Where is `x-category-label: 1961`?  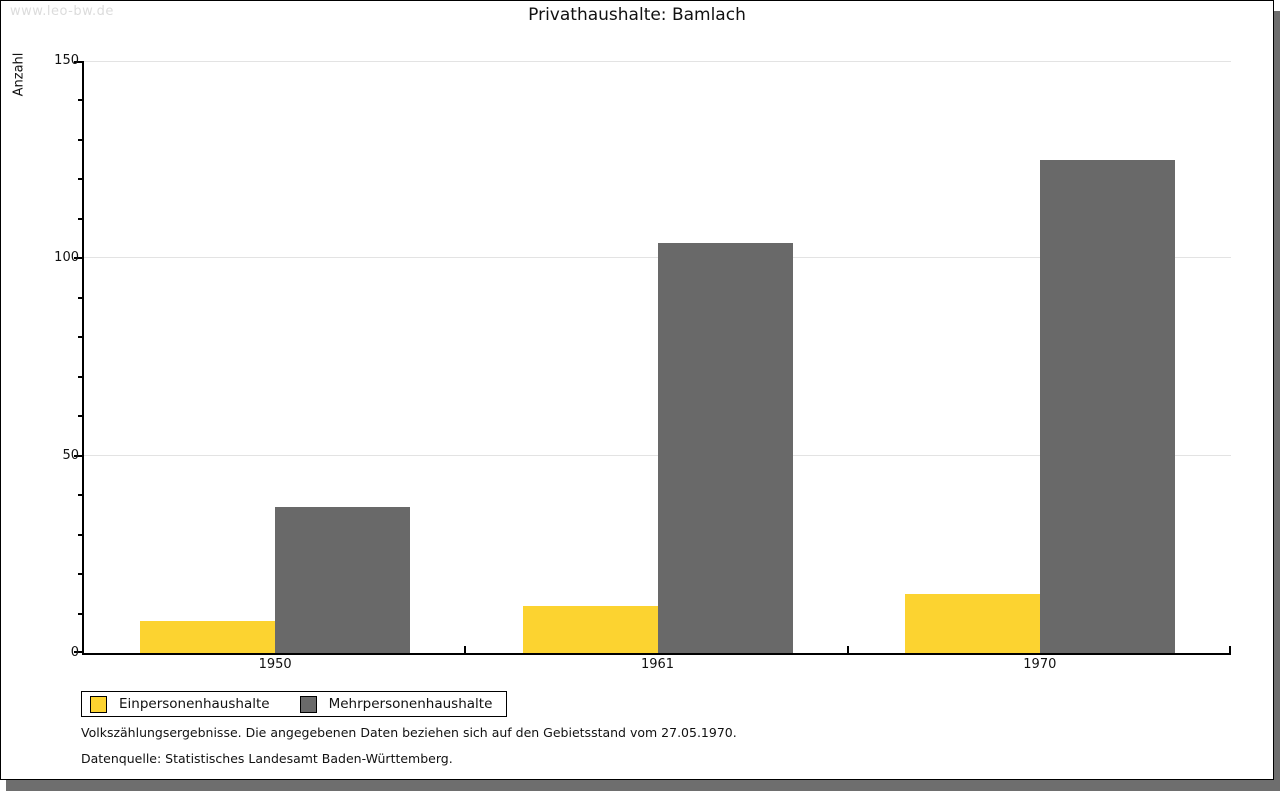
x-category-label: 1961 is located at coordinates (657, 664).